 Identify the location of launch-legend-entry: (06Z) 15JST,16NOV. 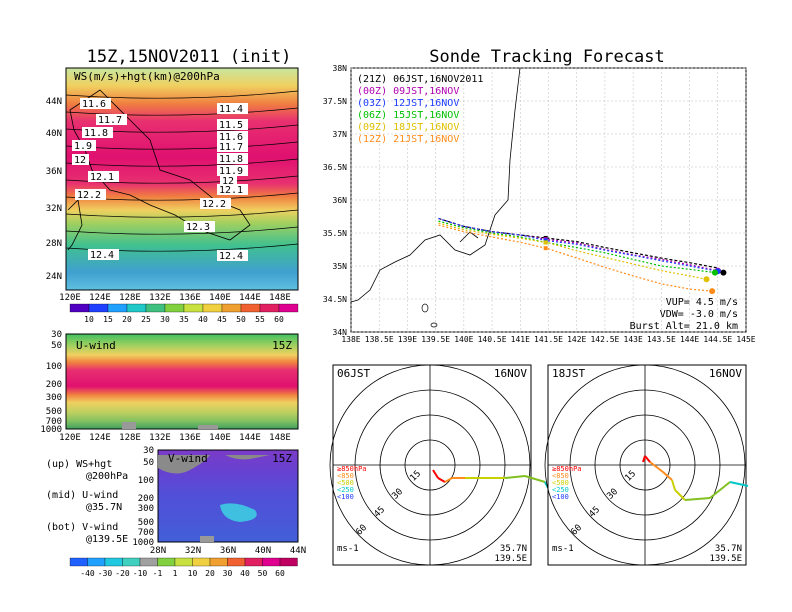
(408, 115).